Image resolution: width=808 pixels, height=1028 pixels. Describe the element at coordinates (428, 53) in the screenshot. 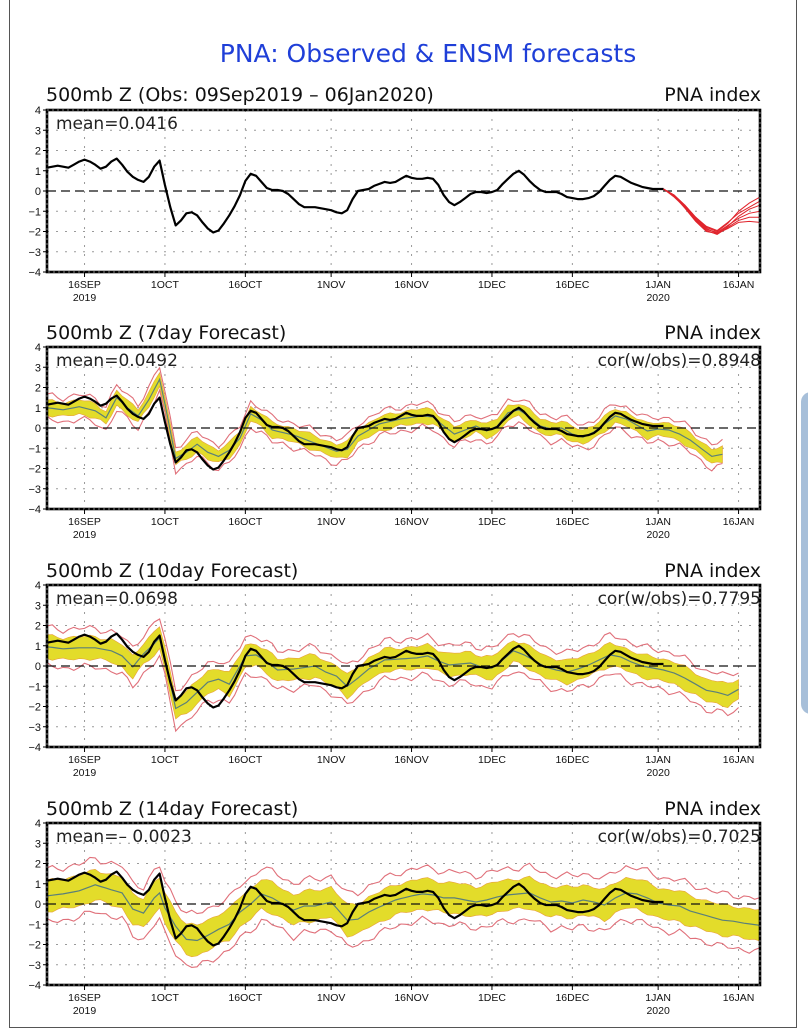

I see `chart-title: PNA: Observed & ENSM forecasts` at that location.